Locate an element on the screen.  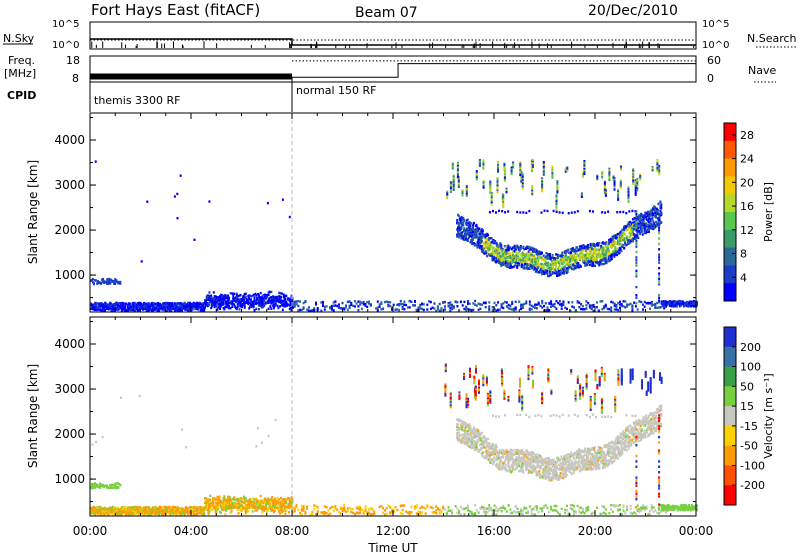
nsky-tick-low: 10^0 is located at coordinates (65, 45).